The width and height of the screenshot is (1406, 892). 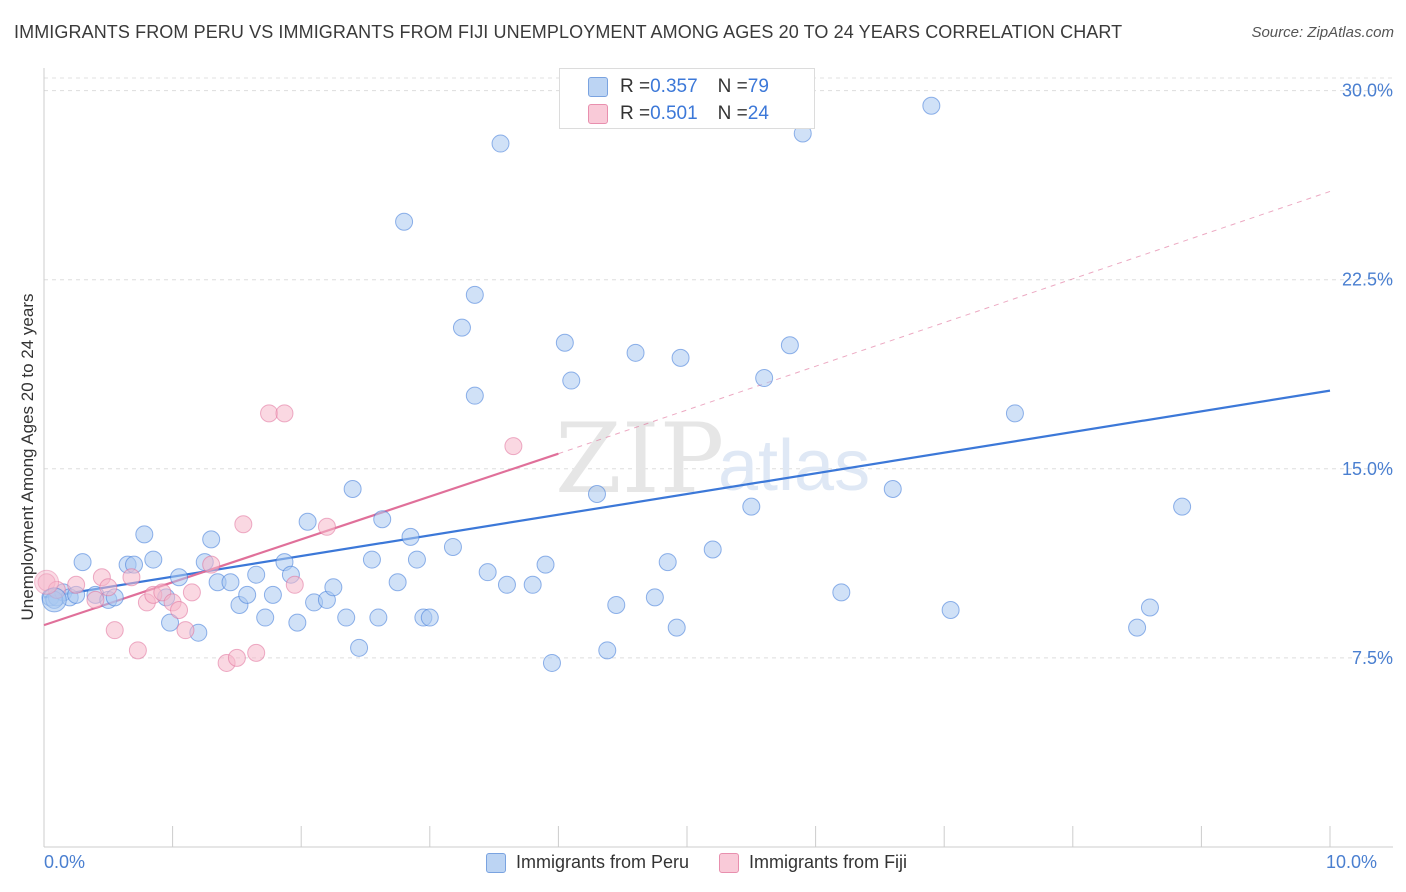 What do you see at coordinates (587, 862) in the screenshot?
I see `legend-item-peru: Immigrants from Peru` at bounding box center [587, 862].